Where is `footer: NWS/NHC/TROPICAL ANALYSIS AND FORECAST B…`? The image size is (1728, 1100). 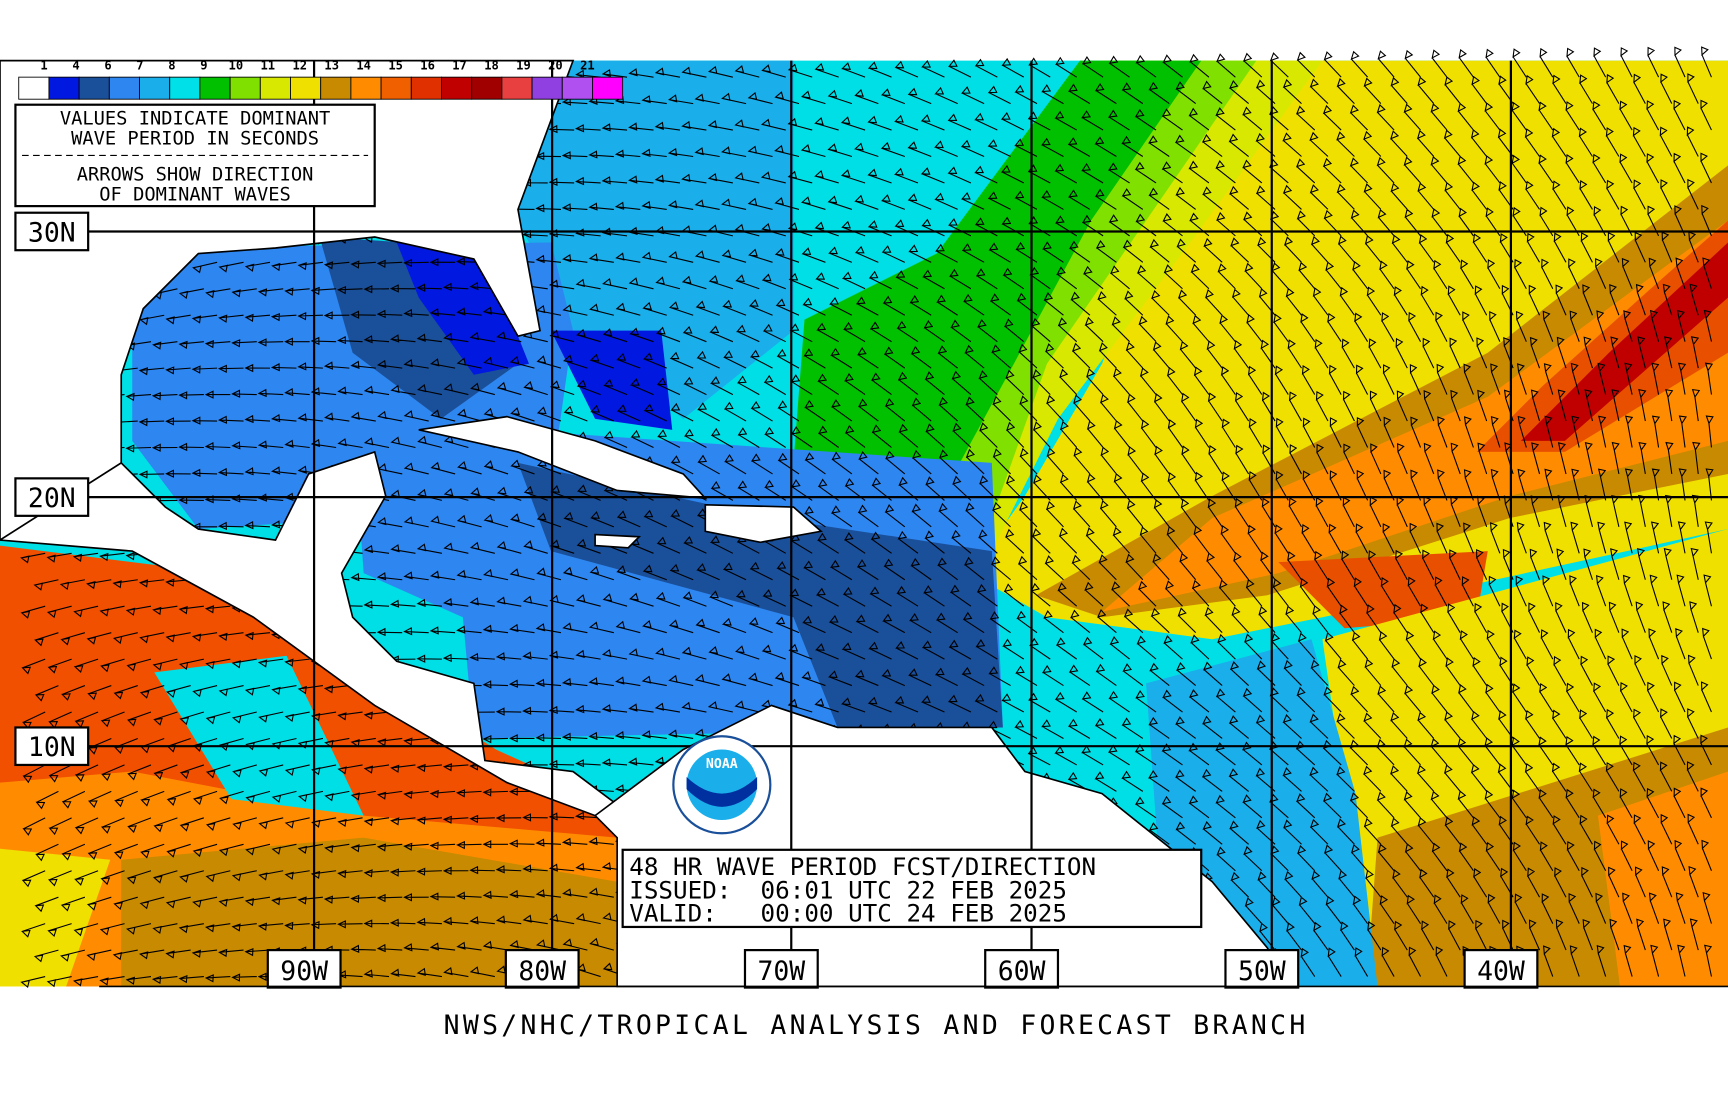
footer: NWS/NHC/TROPICAL ANALYSIS AND FORECAST B… is located at coordinates (876, 1025).